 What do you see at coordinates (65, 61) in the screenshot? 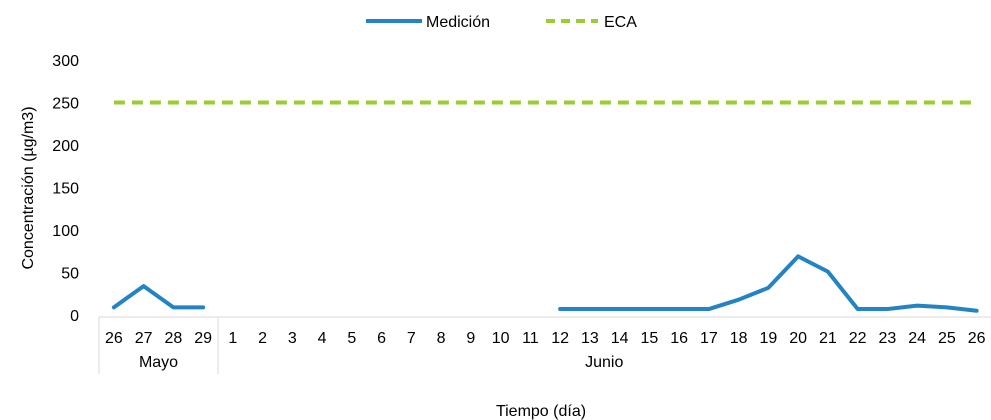
I see `y-tick-label: 300` at bounding box center [65, 61].